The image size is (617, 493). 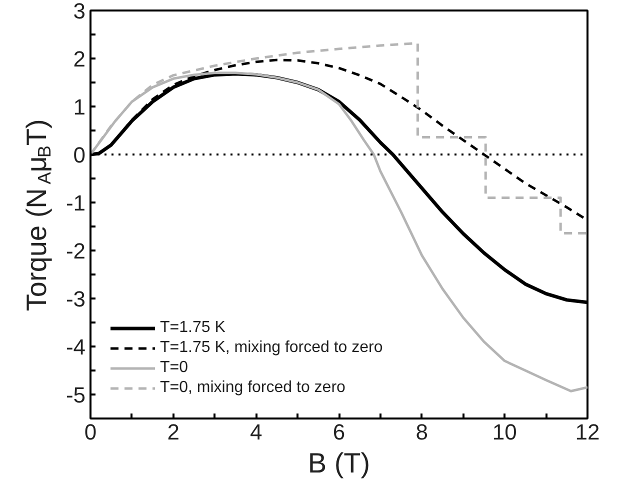 What do you see at coordinates (587, 432) in the screenshot?
I see `x-tick-label: 12` at bounding box center [587, 432].